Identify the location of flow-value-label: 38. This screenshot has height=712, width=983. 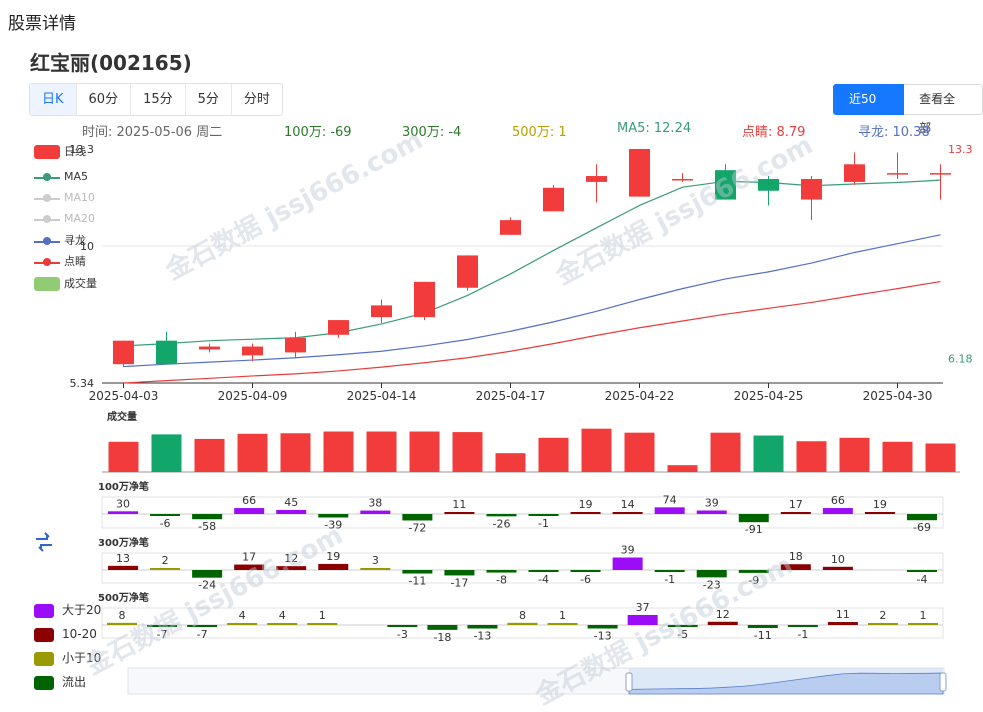
(375, 503).